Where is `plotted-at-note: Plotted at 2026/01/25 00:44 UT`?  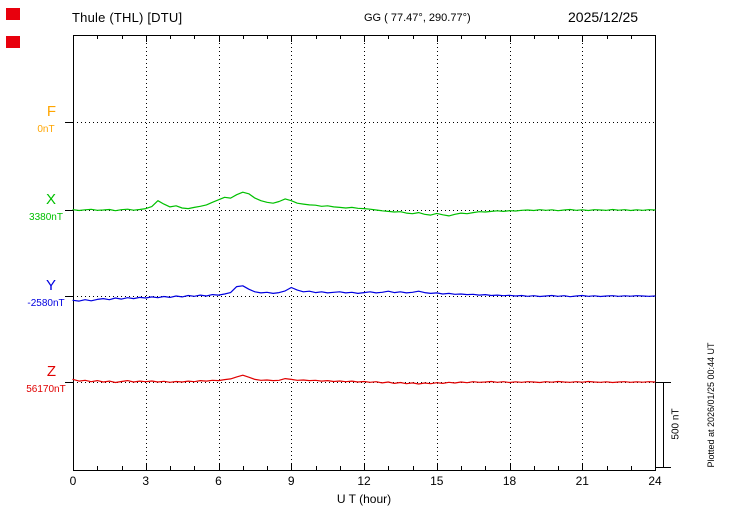
plotted-at-note: Plotted at 2026/01/25 00:44 UT is located at coordinates (711, 405).